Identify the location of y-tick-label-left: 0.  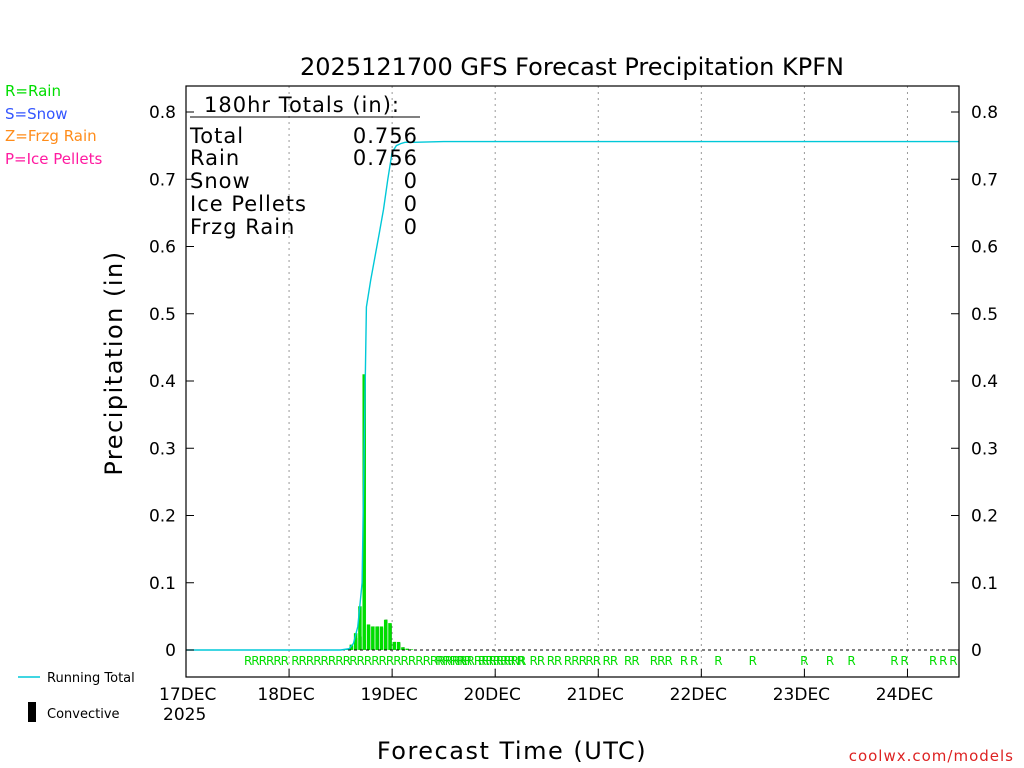
(170, 651).